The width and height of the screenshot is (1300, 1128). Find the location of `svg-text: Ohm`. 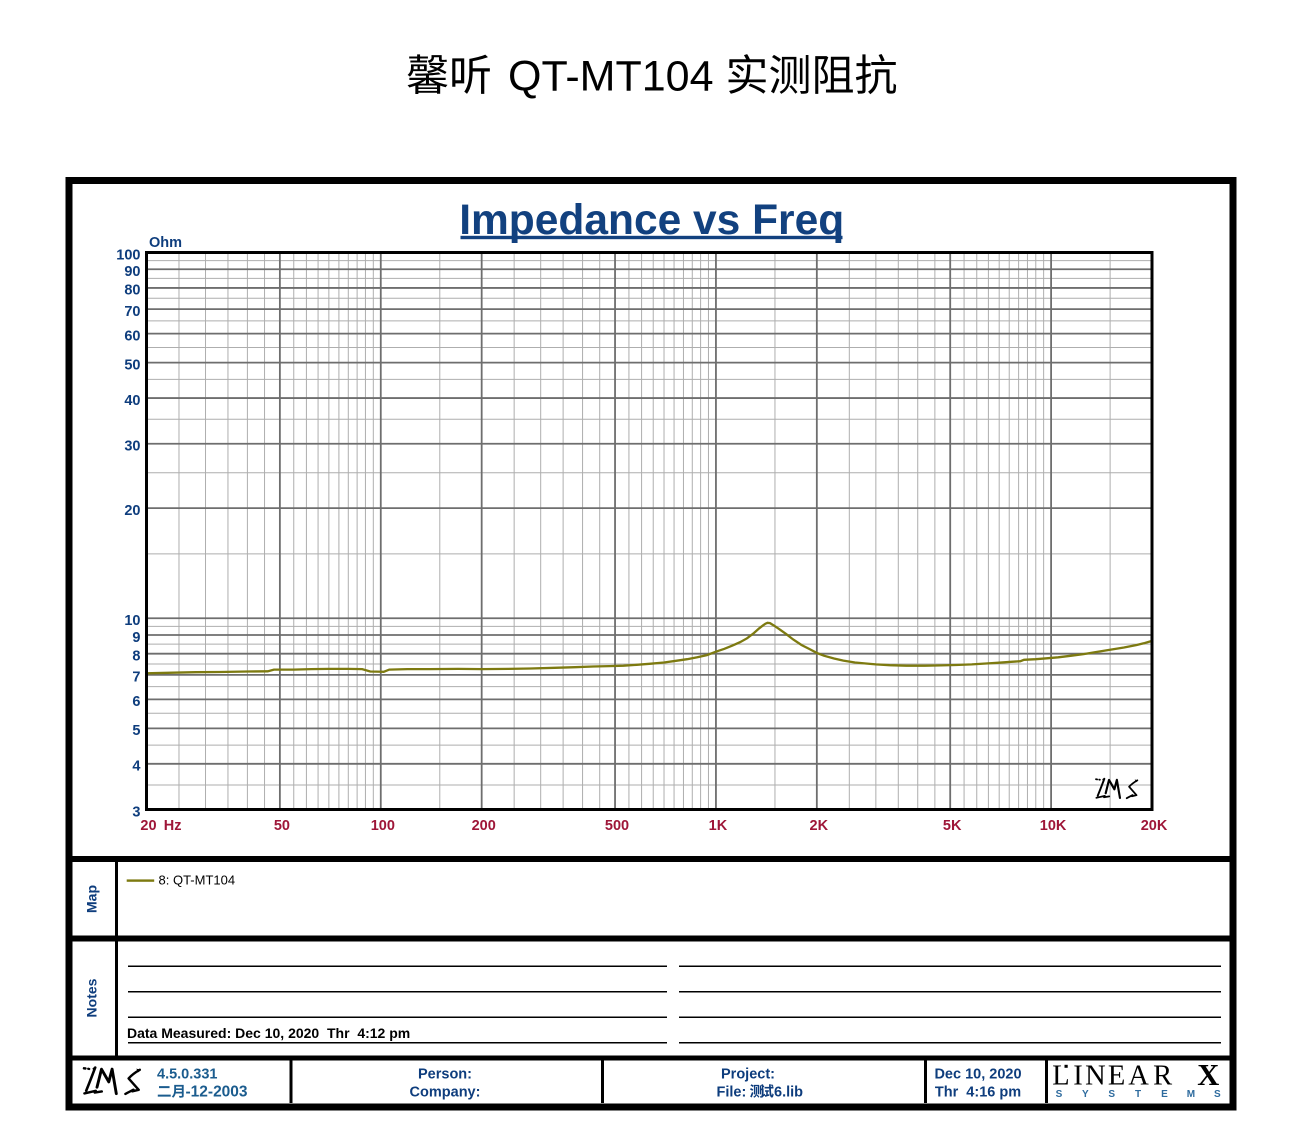

svg-text: Ohm is located at coordinates (165, 243).